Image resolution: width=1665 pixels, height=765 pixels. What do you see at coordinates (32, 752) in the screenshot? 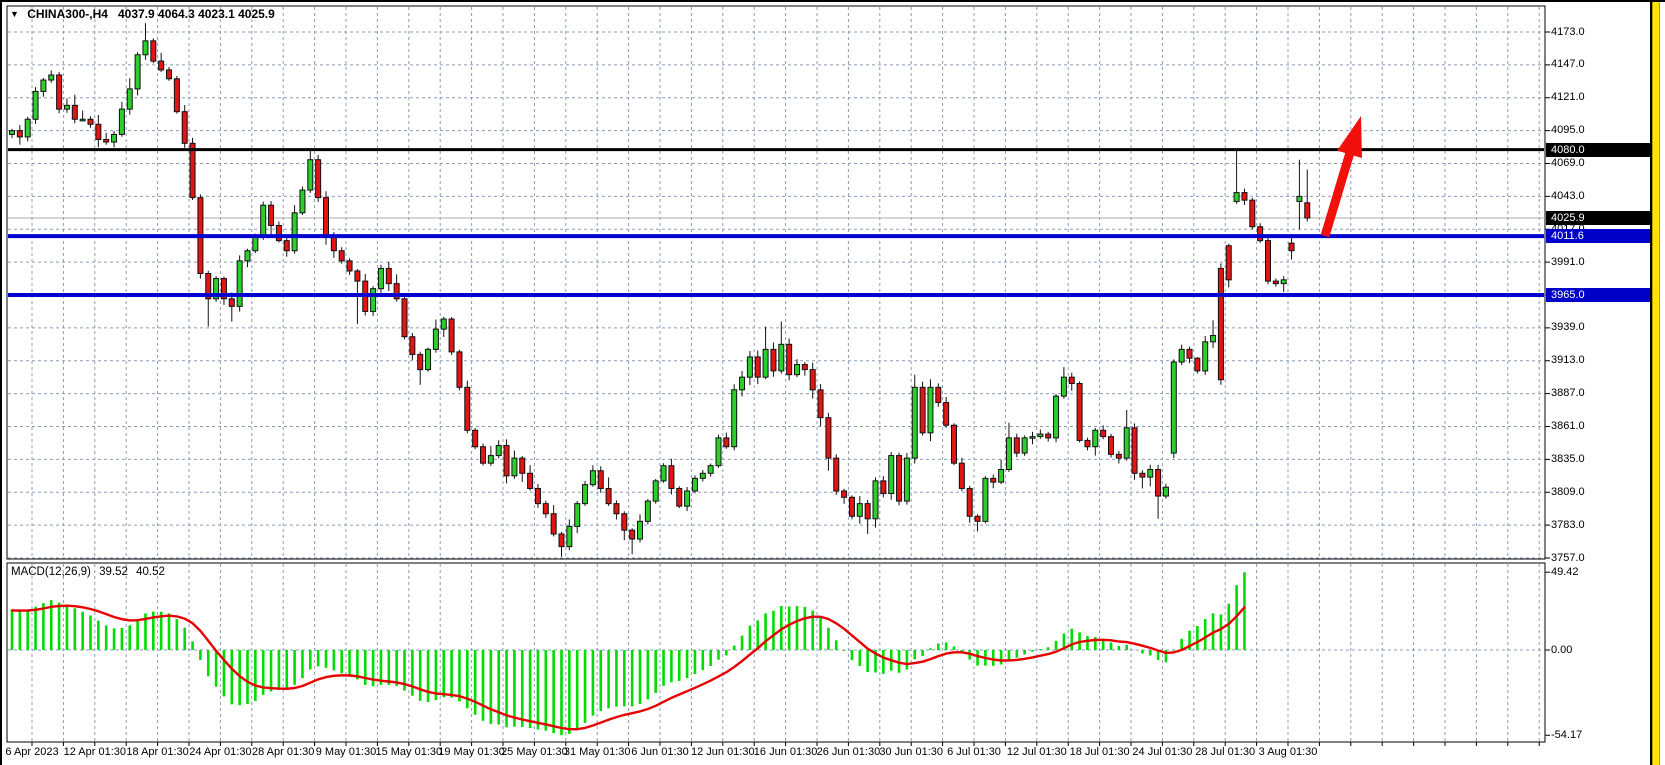
I see `time-axis-label: 6 Apr 2023` at bounding box center [32, 752].